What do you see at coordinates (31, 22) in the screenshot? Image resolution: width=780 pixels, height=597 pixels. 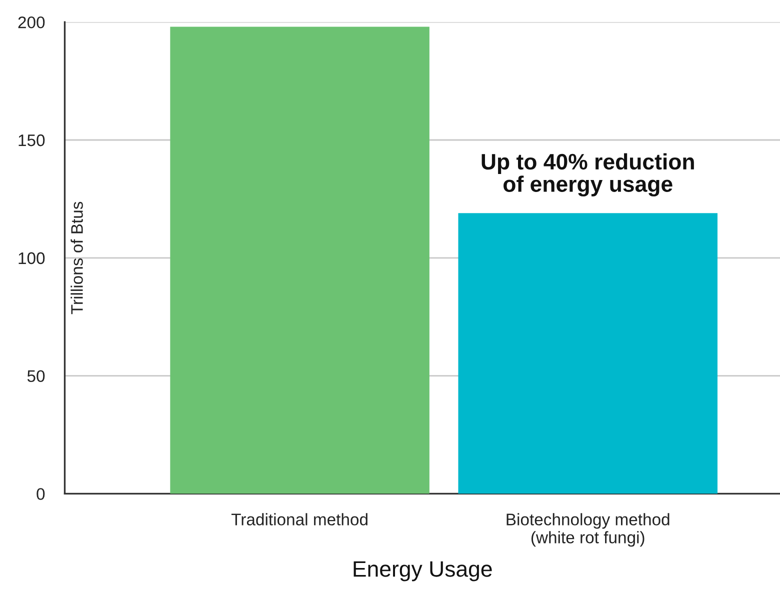 I see `y-tick-label: 200` at bounding box center [31, 22].